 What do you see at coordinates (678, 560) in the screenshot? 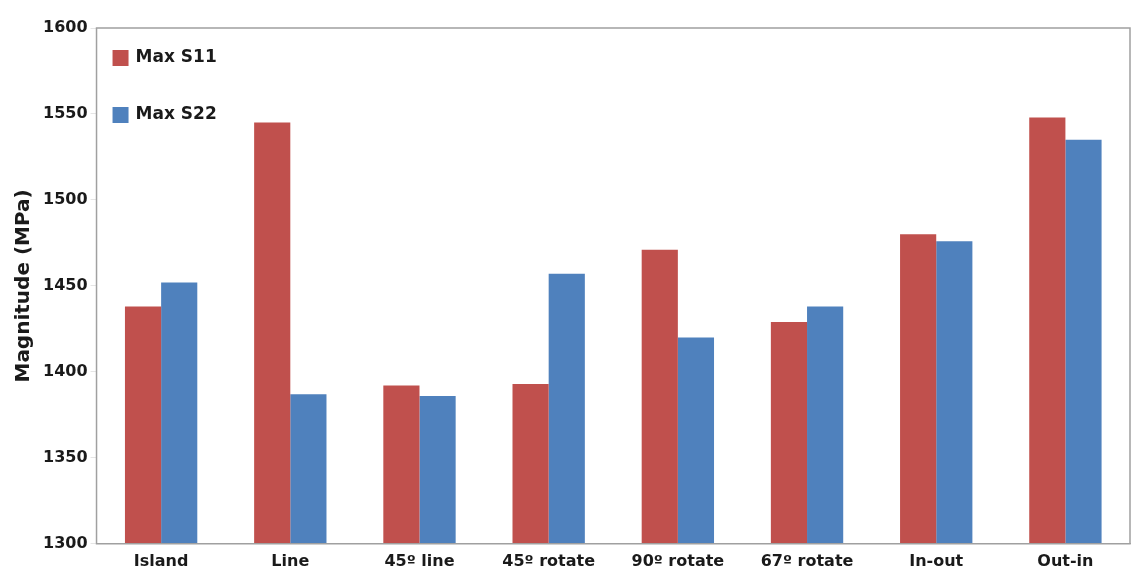
I see `x-tick-label: 90º rotate` at bounding box center [678, 560].